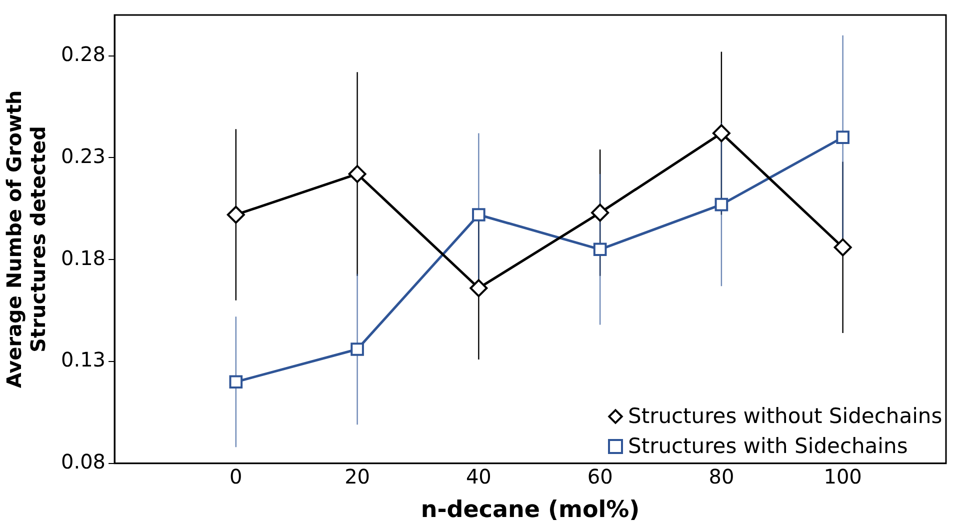  Describe the element at coordinates (479, 476) in the screenshot. I see `x-tick-label: 40` at that location.